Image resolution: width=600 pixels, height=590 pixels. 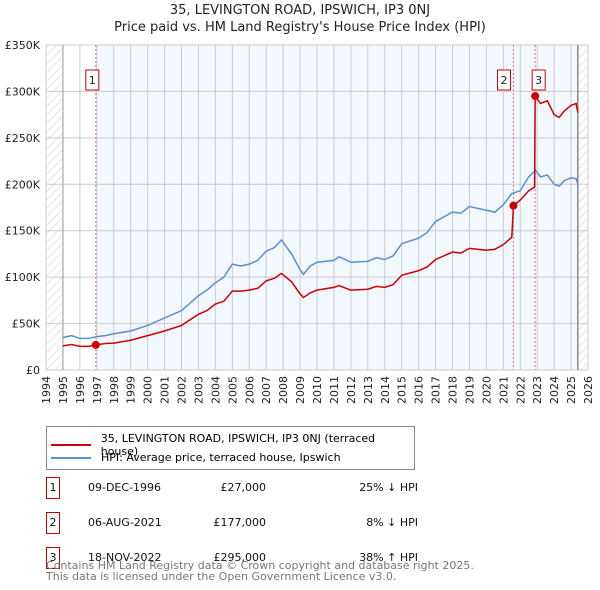 I want to click on x-tick-label: 1997, so click(x=97, y=390).